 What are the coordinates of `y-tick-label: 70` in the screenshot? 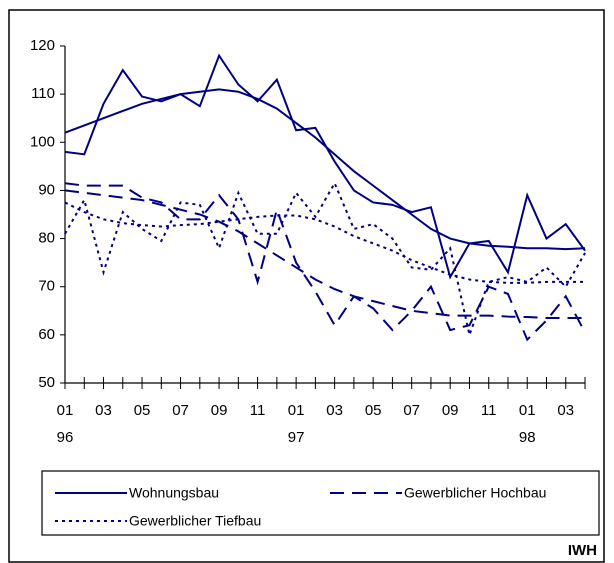 It's located at (46, 286).